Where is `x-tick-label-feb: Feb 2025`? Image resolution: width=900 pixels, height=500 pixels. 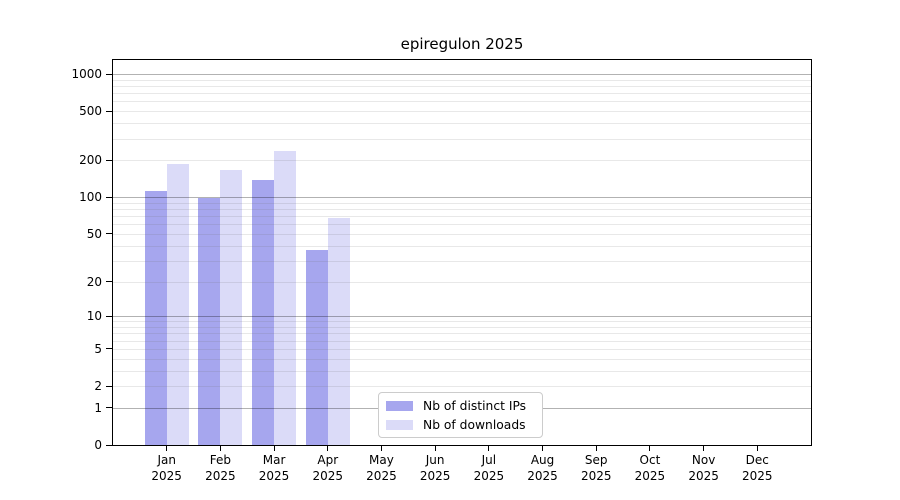
x-tick-label-feb: Feb 2025 is located at coordinates (220, 468).